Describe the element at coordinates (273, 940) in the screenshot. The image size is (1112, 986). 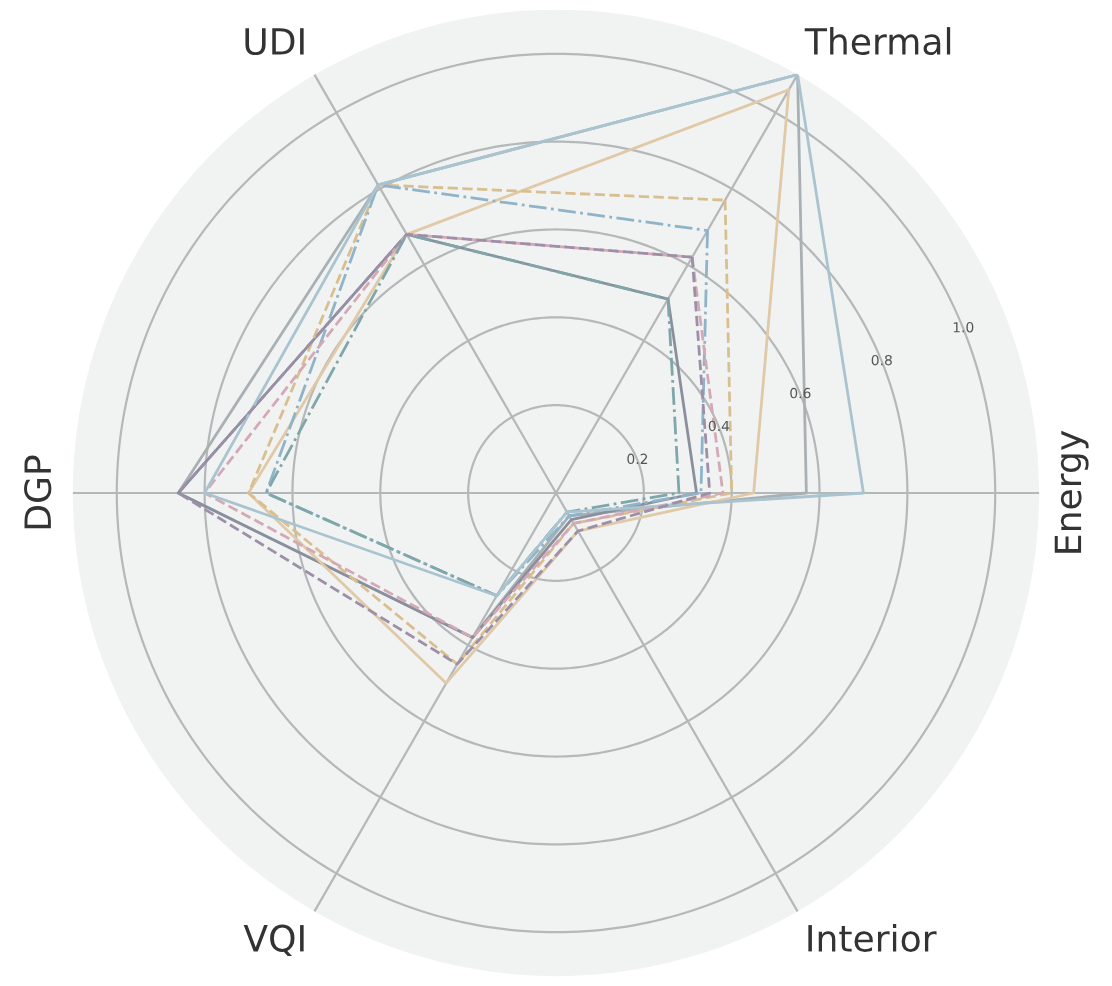
I see `spoke-label: VQI` at that location.